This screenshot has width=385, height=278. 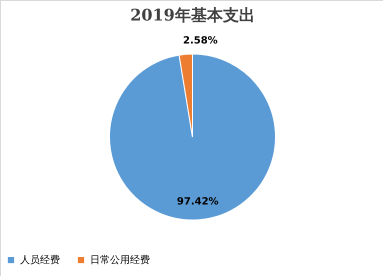 What do you see at coordinates (197, 202) in the screenshot?
I see `data-label: 97.42%` at bounding box center [197, 202].